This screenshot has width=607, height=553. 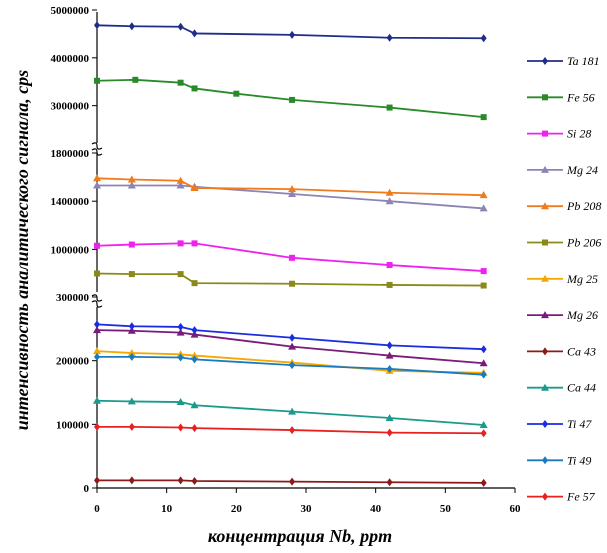 What do you see at coordinates (237, 509) in the screenshot?
I see `x-tick-label: 20` at bounding box center [237, 509].